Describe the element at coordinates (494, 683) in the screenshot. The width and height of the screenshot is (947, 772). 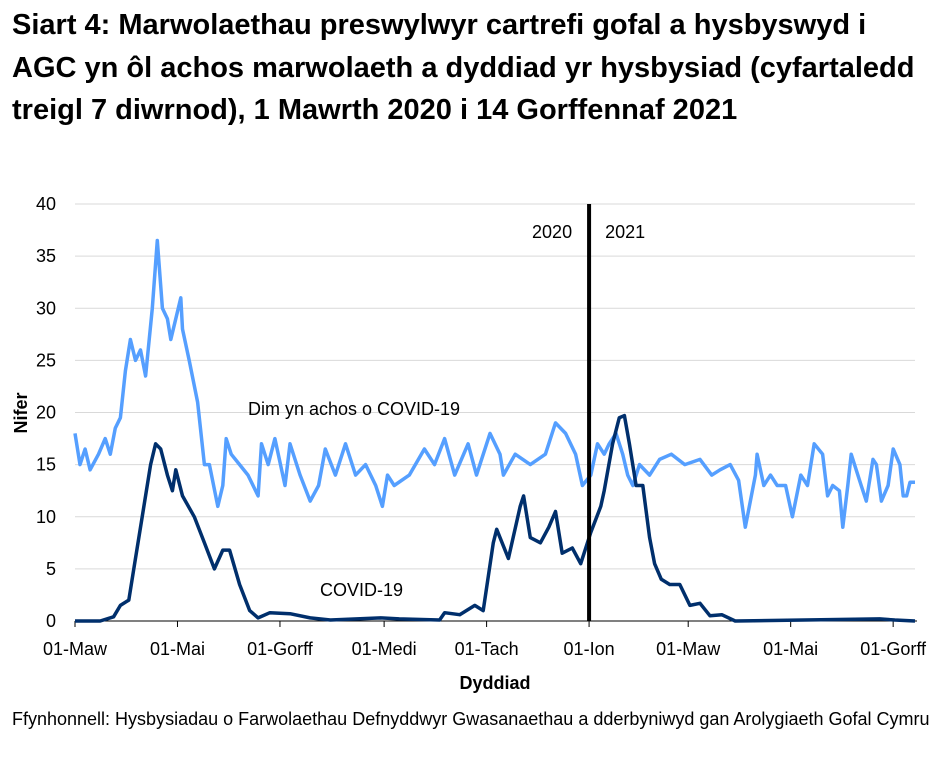
I see `x-axis-title: Dyddiad` at that location.